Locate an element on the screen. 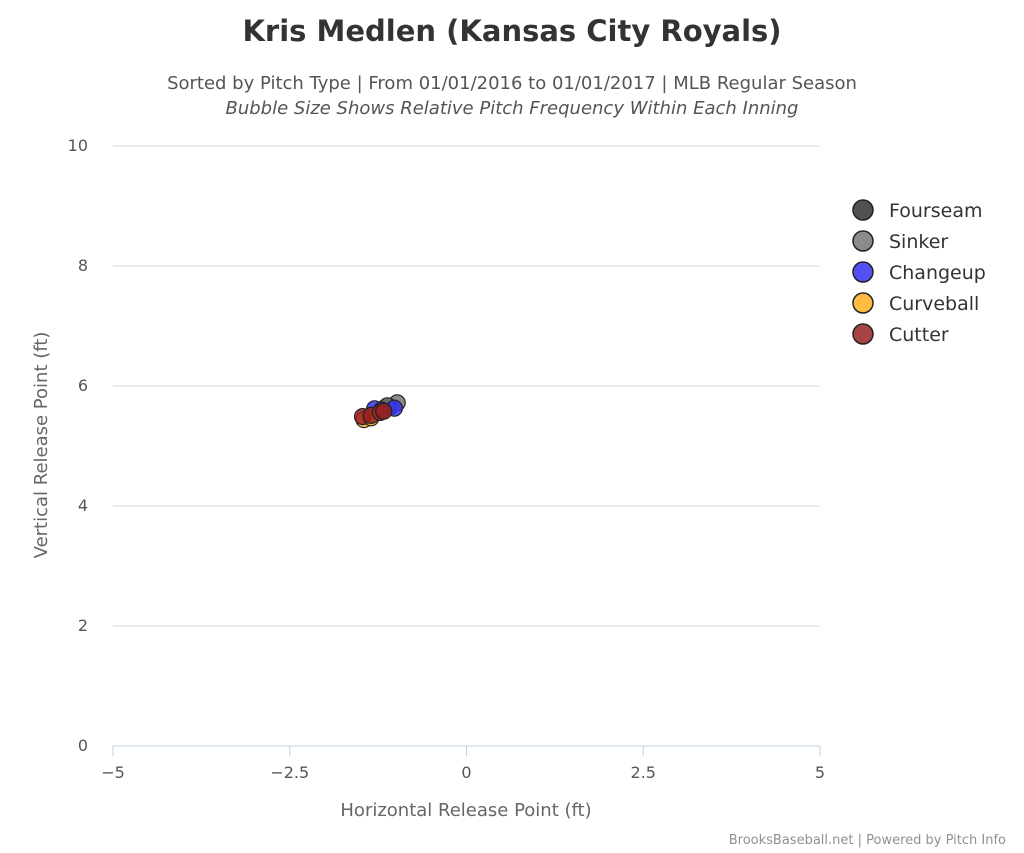 The height and width of the screenshot is (853, 1024). legend-item-curveball: Curveball is located at coordinates (915, 303).